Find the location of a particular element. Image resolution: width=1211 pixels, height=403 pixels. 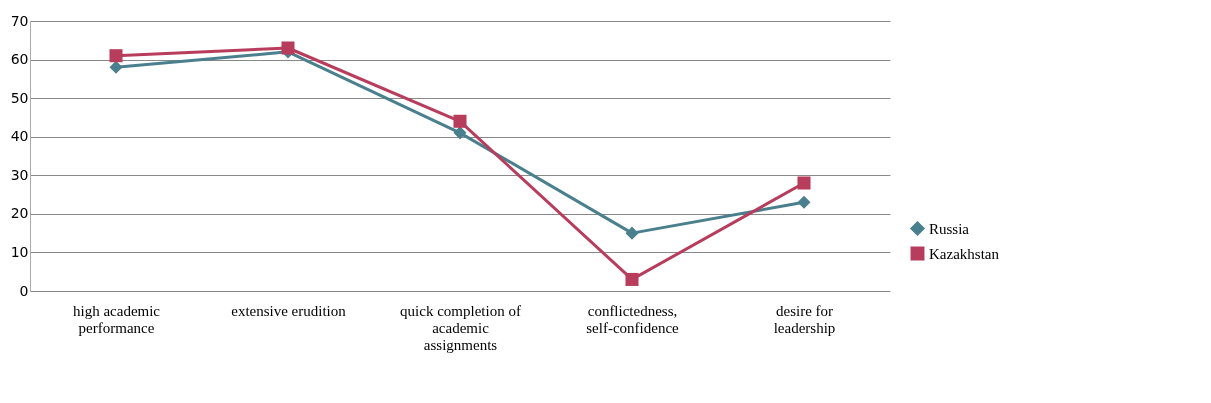

legend-label: Kazakhstan is located at coordinates (964, 253).